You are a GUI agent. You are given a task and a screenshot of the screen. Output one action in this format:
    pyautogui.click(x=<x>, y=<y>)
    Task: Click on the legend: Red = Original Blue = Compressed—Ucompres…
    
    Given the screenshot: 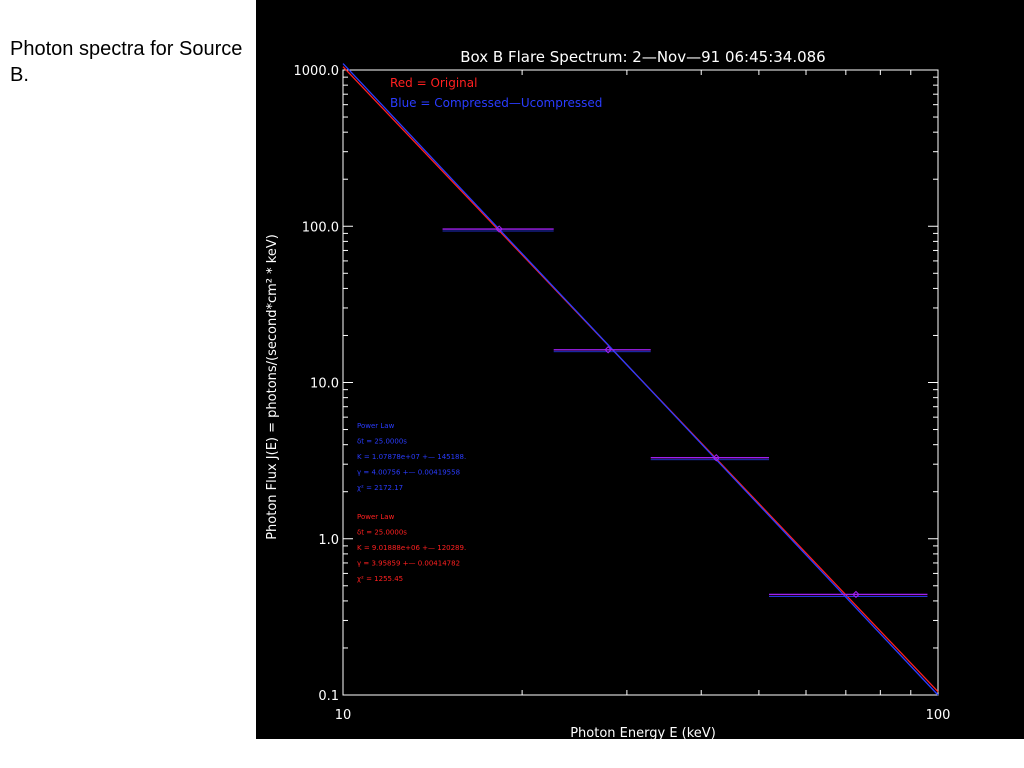 What is the action you would take?
    pyautogui.click(x=496, y=93)
    